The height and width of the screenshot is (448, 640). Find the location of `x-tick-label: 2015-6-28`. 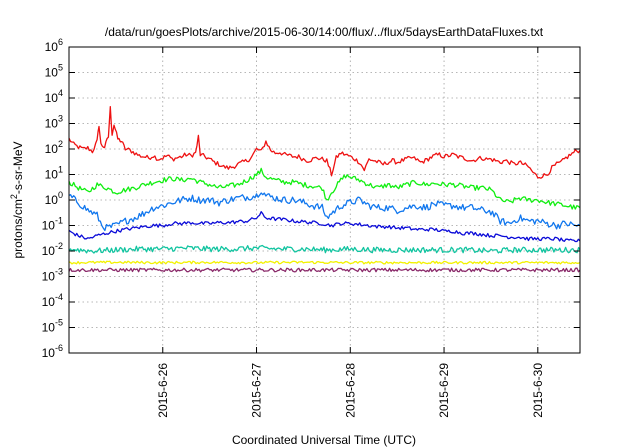

x-tick-label: 2015-6-28 is located at coordinates (350, 390).